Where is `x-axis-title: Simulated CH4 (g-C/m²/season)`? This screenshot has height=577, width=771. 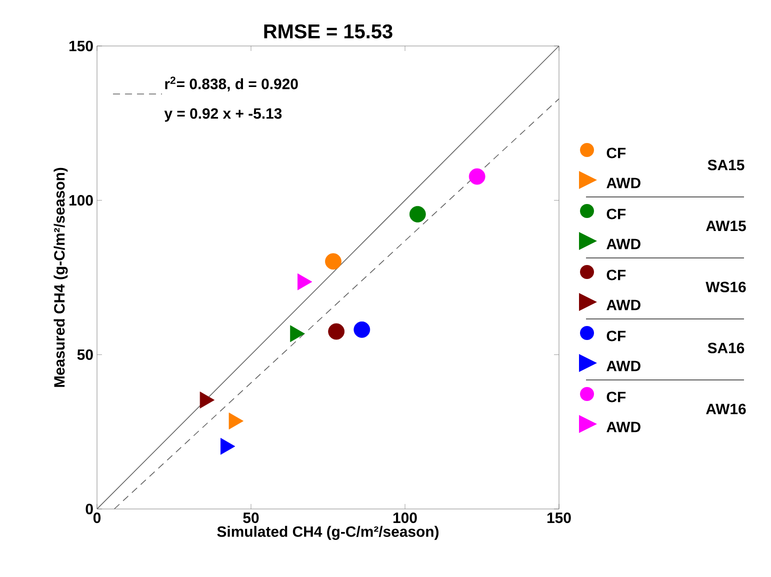 x-axis-title: Simulated CH4 (g-C/m²/season) is located at coordinates (328, 533).